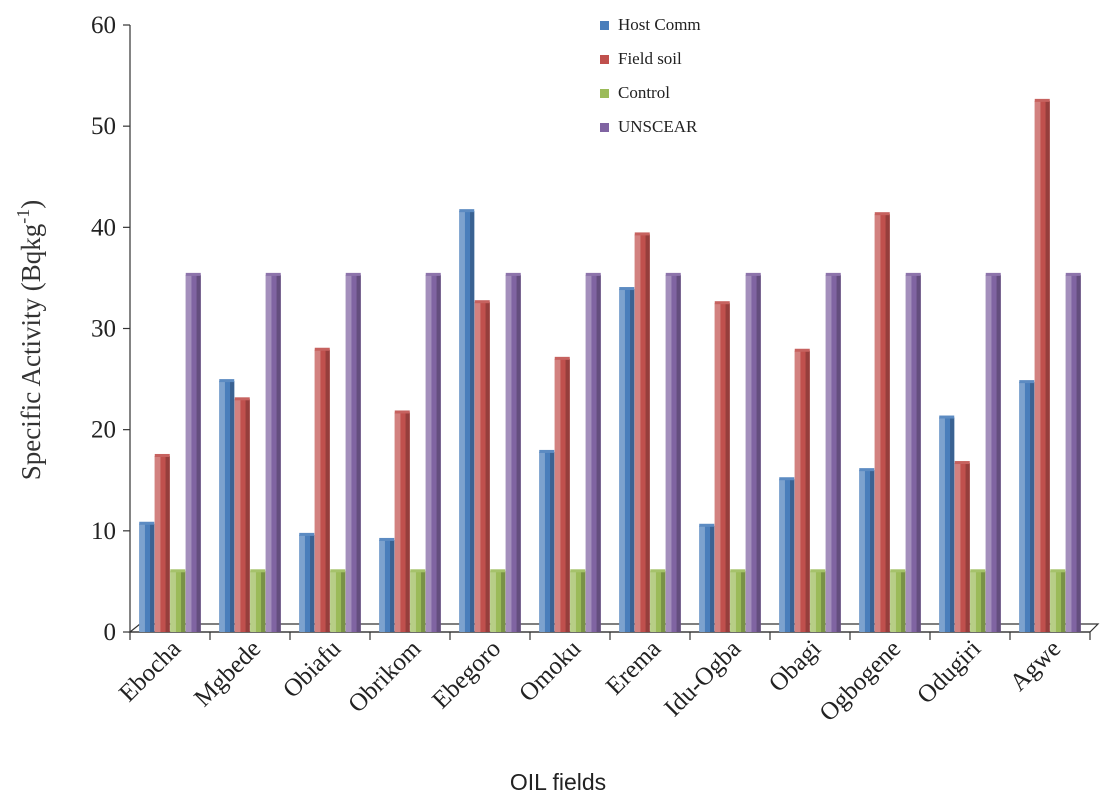  What do you see at coordinates (103, 25) in the screenshot?
I see `y-tick-label: 60` at bounding box center [103, 25].